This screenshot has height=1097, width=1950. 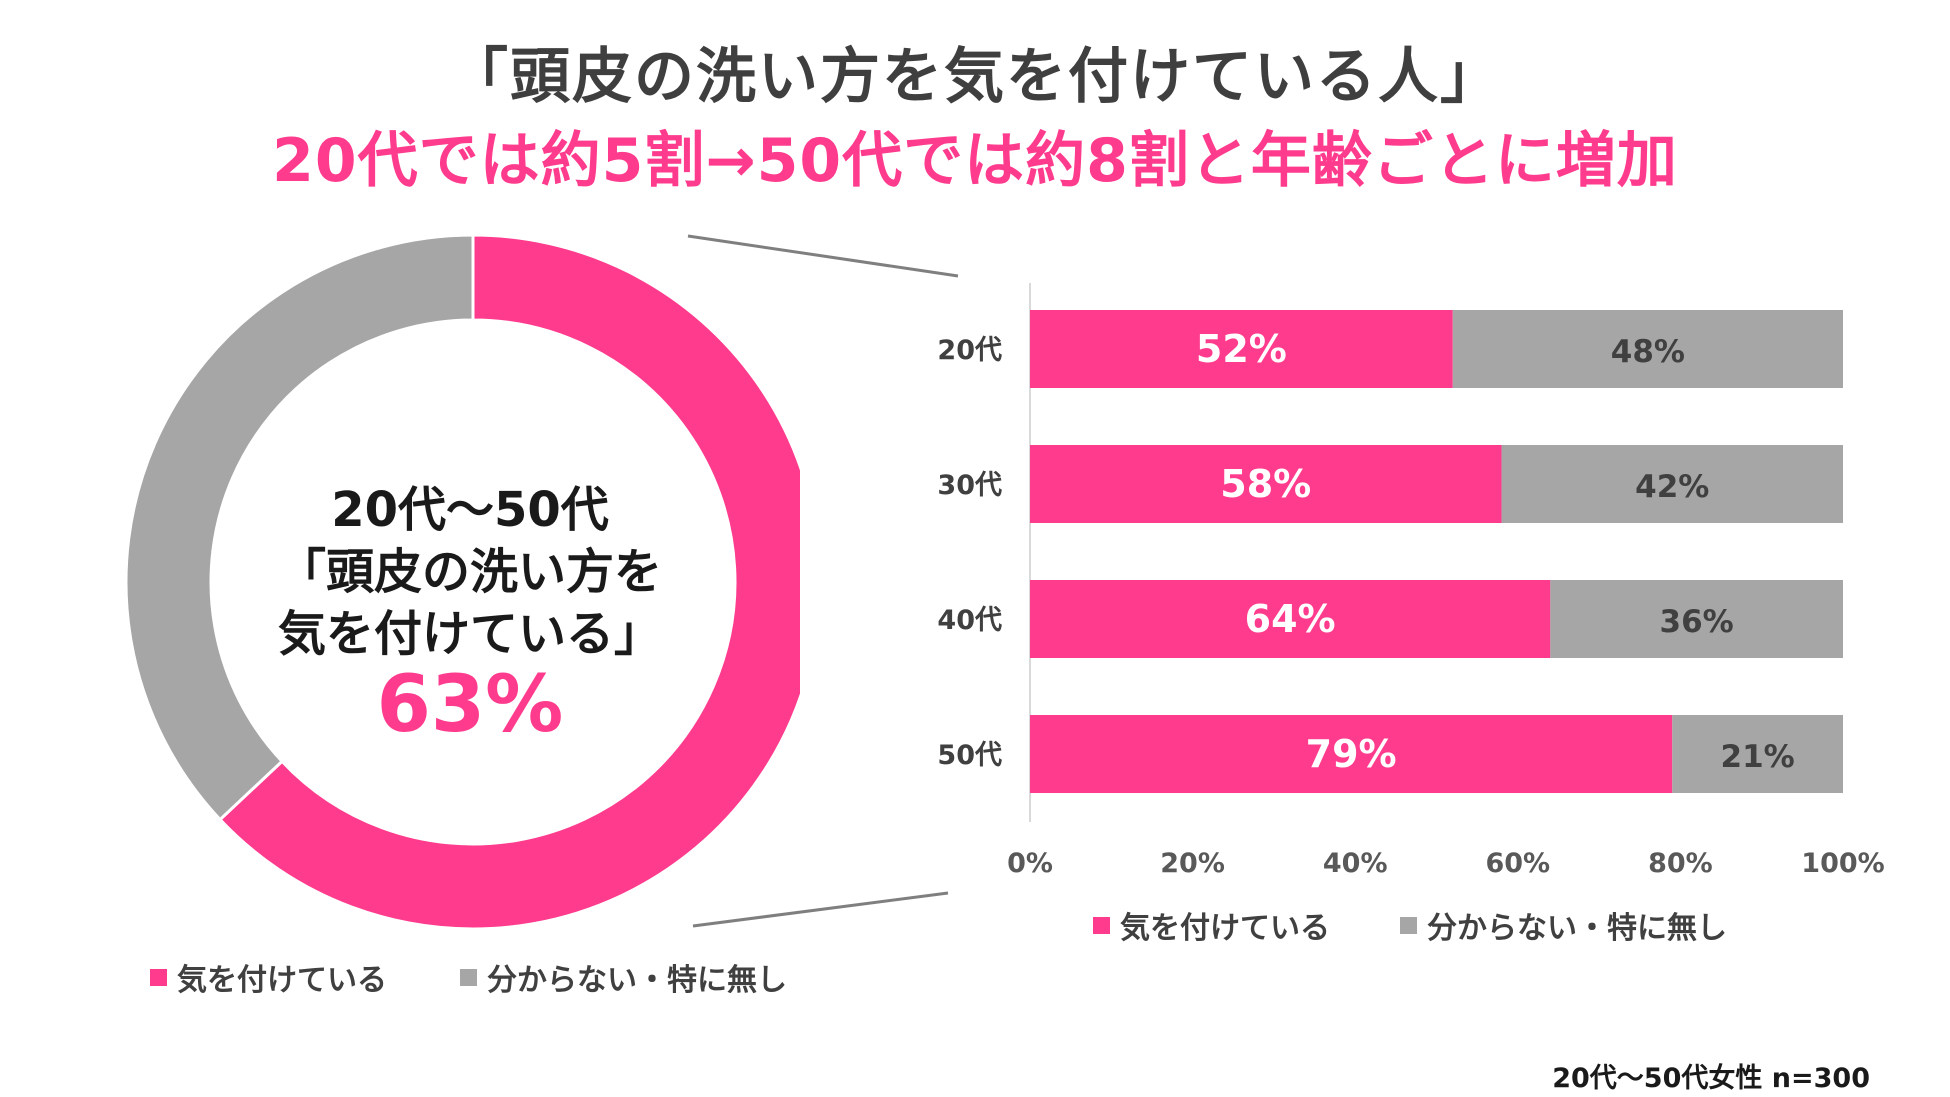 I want to click on bar-legend-item-none: 分からない・特に無し, so click(x=1563, y=925).